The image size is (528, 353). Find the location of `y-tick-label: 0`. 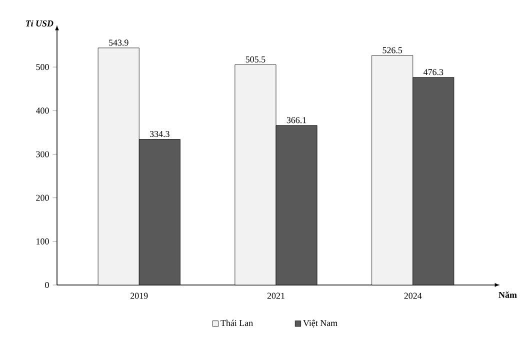

y-tick-label: 0 is located at coordinates (47, 285).